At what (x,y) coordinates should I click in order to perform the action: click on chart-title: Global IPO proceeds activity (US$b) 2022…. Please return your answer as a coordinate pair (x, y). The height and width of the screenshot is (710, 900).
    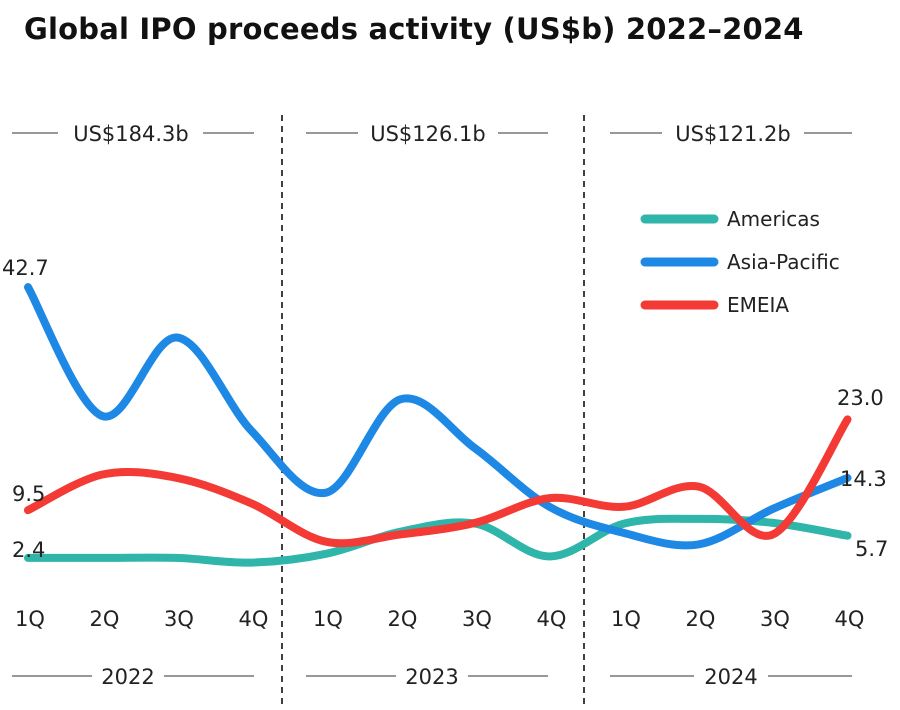
    Looking at the image, I should click on (414, 29).